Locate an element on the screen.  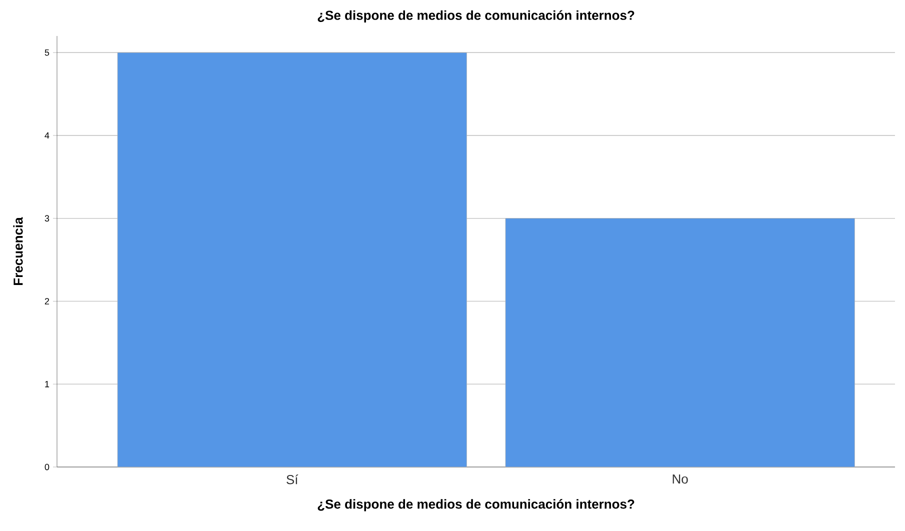
y-axis-title: Frecuencia is located at coordinates (18, 251).